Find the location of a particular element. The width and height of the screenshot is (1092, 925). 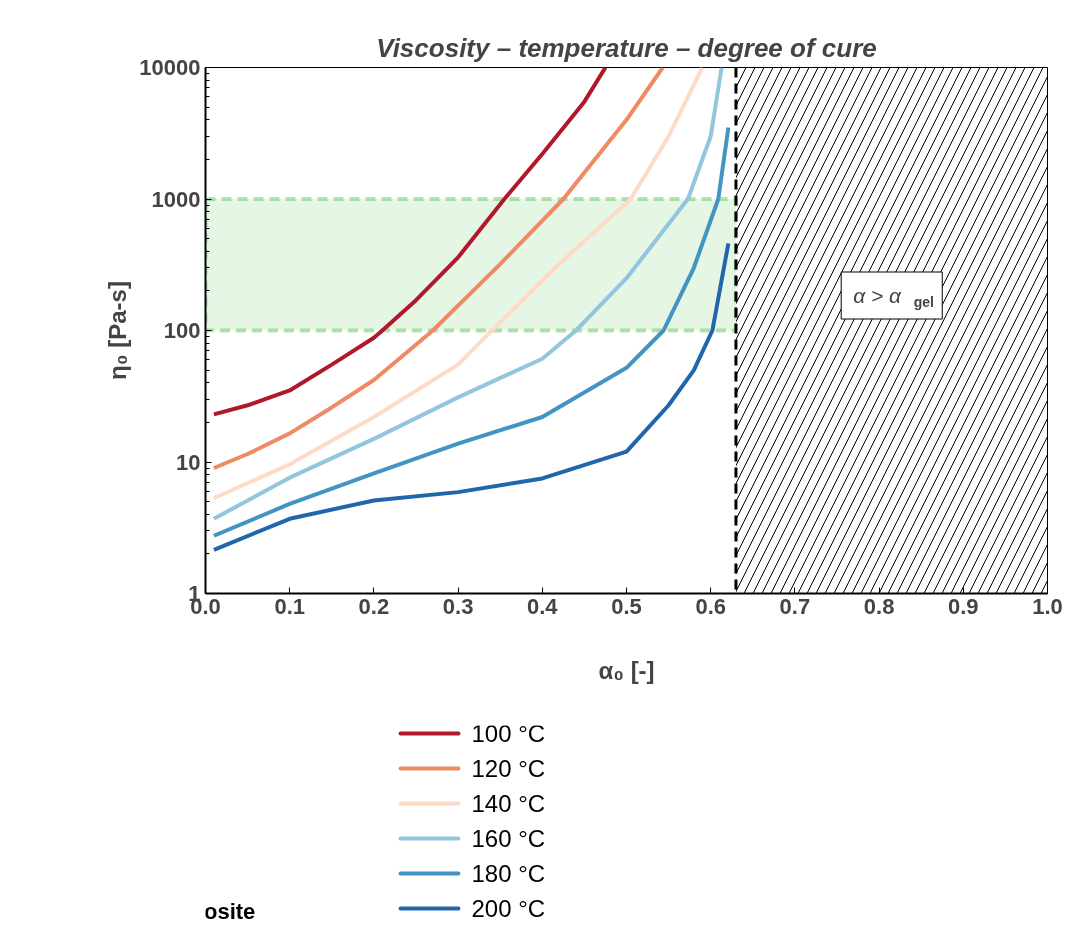

legend-label: 100 °C is located at coordinates (508, 733).